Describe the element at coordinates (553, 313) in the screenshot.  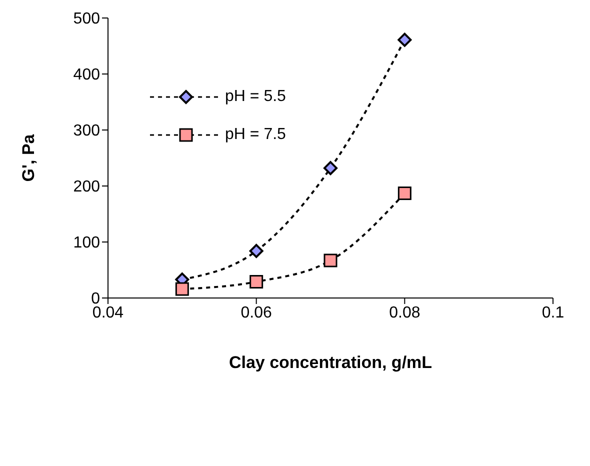
I see `x-tick-label: 0.1` at that location.